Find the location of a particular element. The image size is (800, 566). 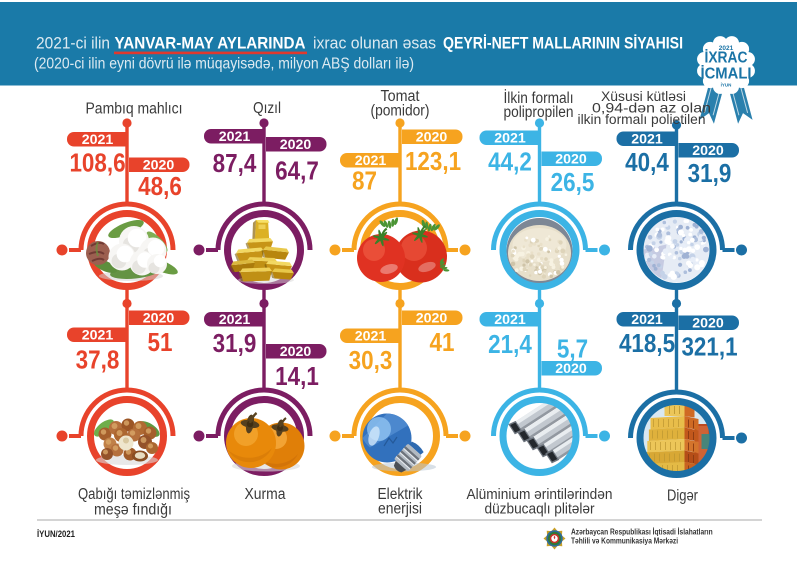

svg-text: Elektrik is located at coordinates (400, 494).